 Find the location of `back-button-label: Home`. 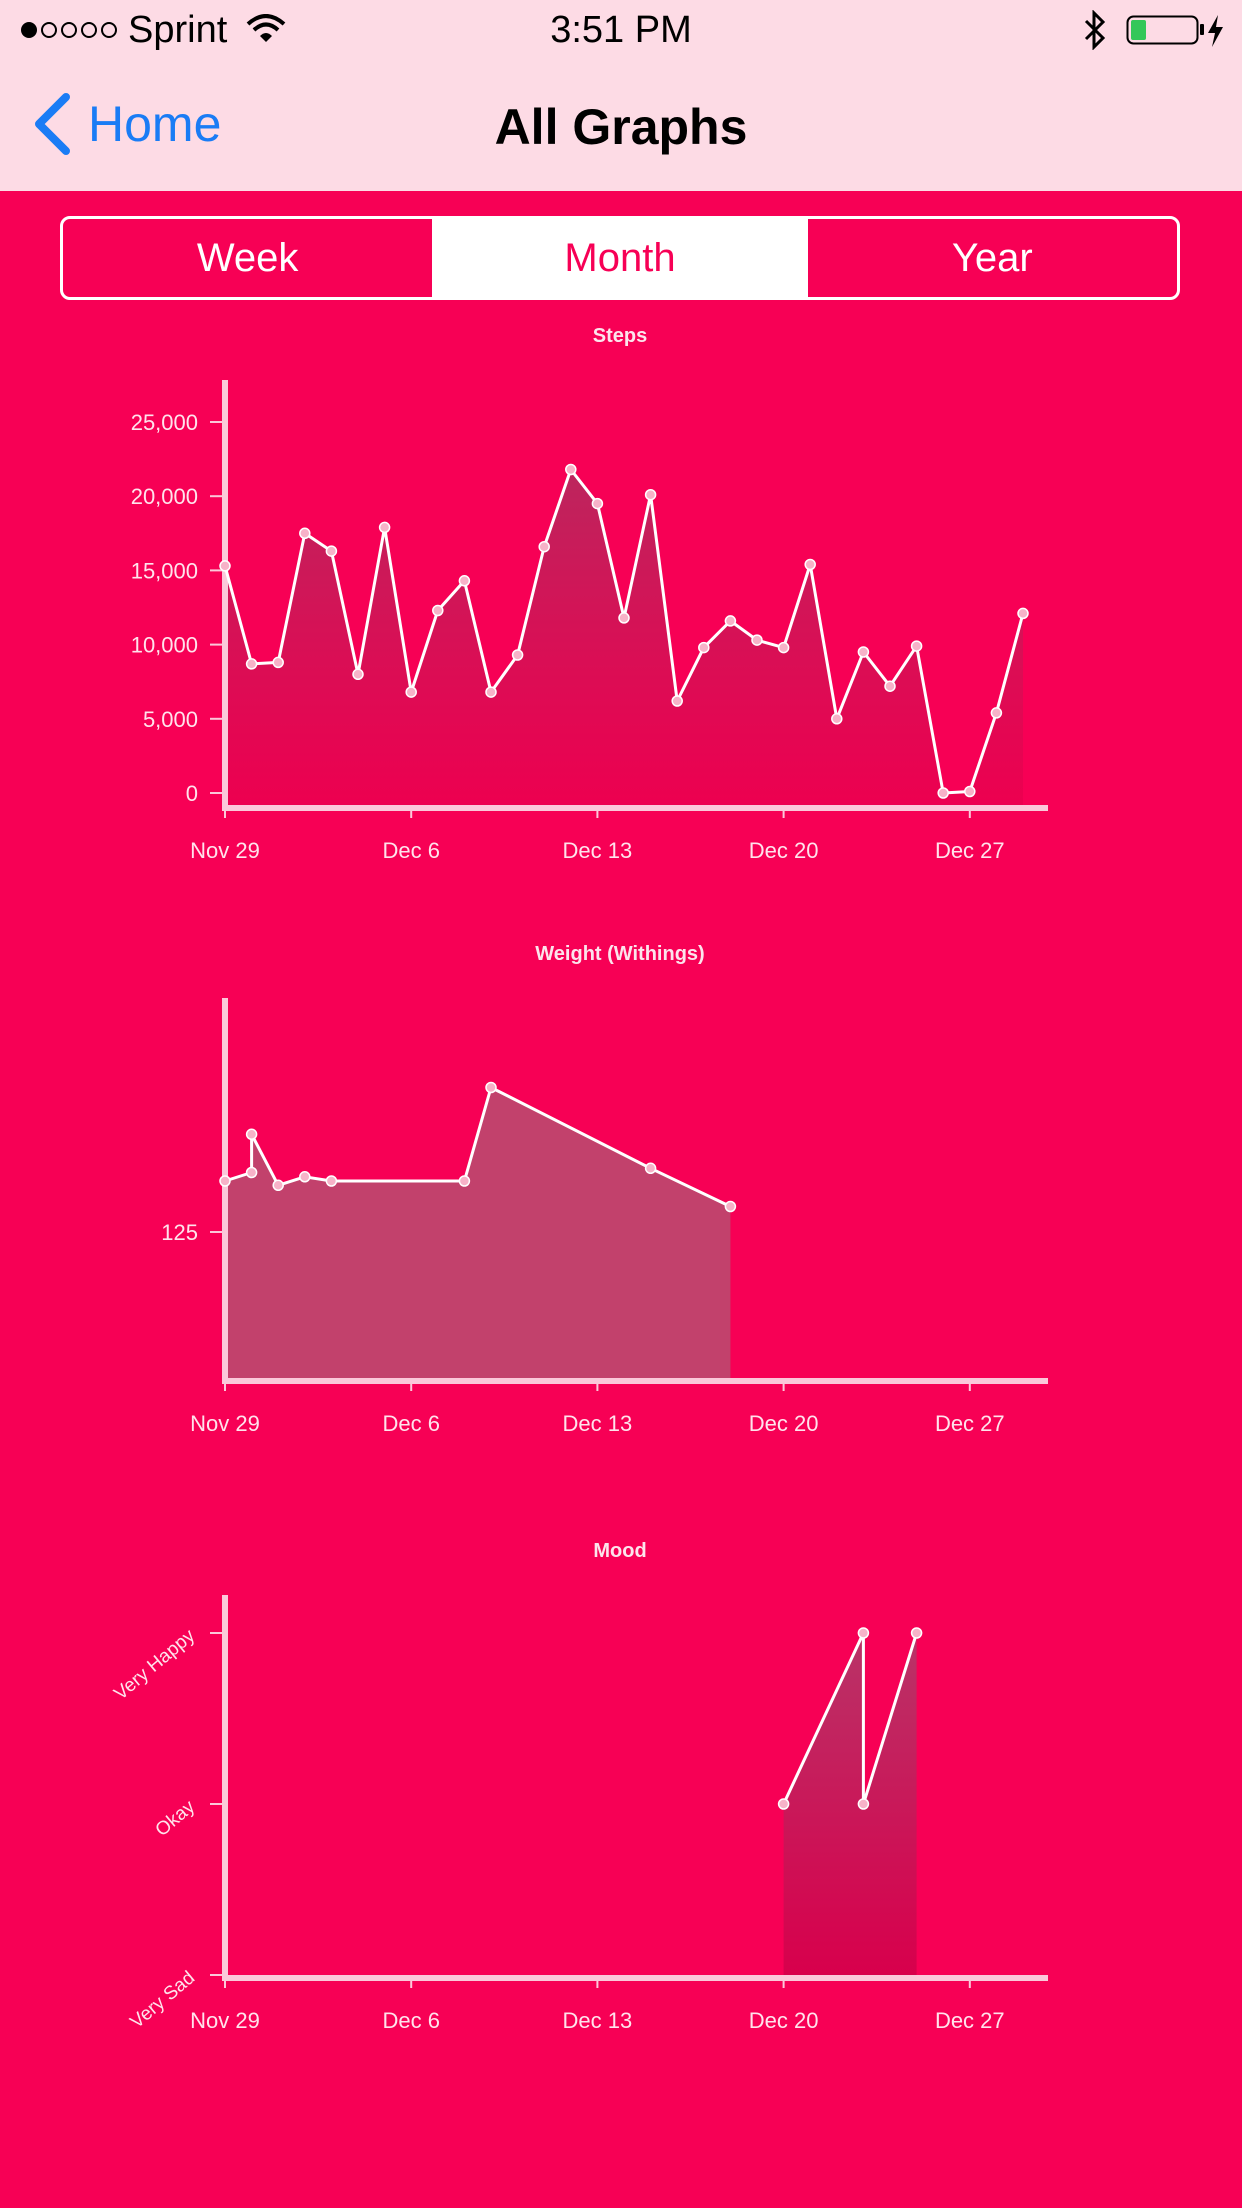

back-button-label: Home is located at coordinates (155, 124).